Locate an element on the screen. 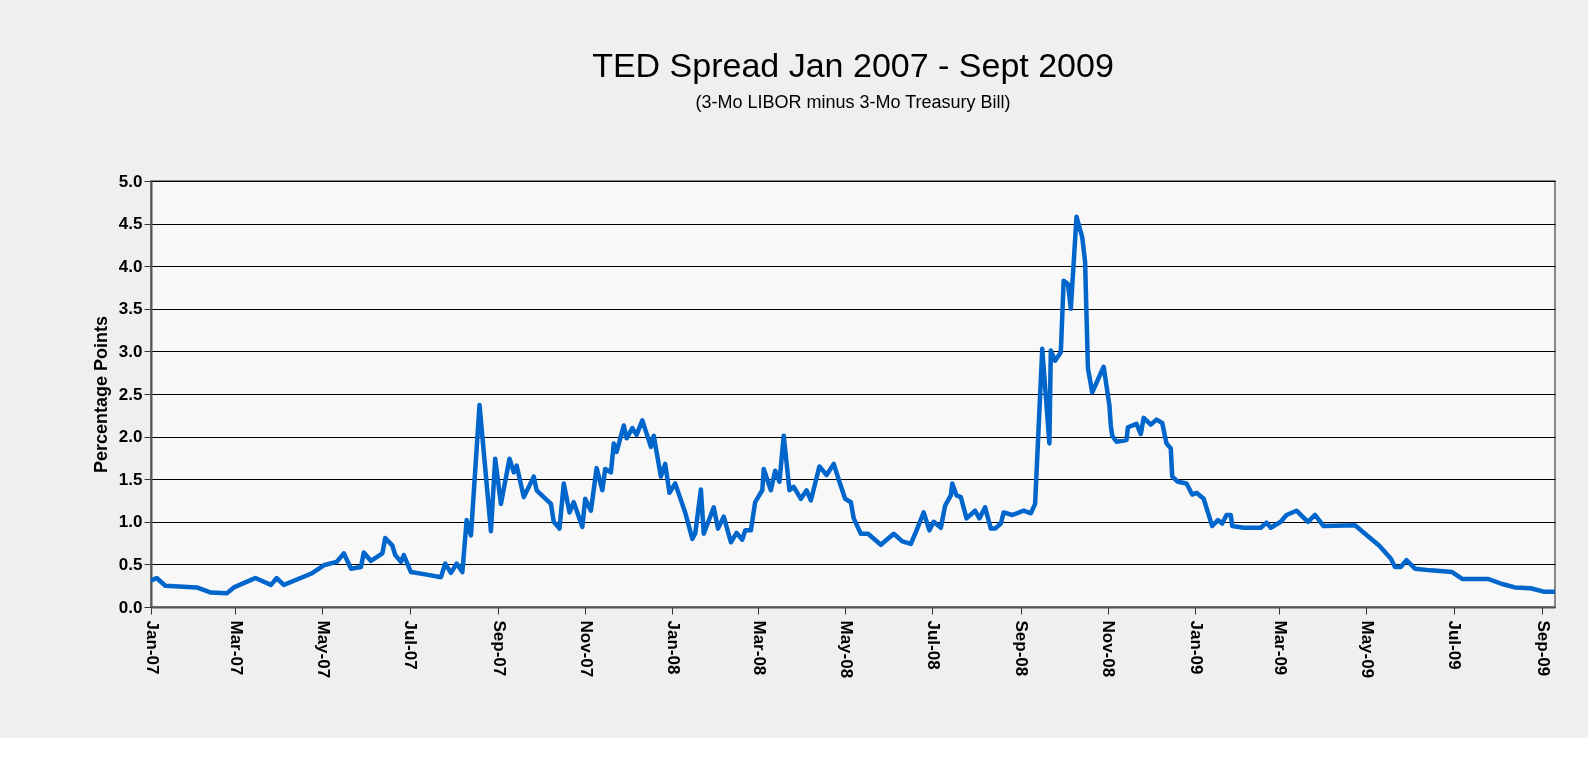 The height and width of the screenshot is (778, 1591). chart-subtitle: (3-Mo LIBOR minus 3-Mo Treasury Bill) is located at coordinates (853, 102).